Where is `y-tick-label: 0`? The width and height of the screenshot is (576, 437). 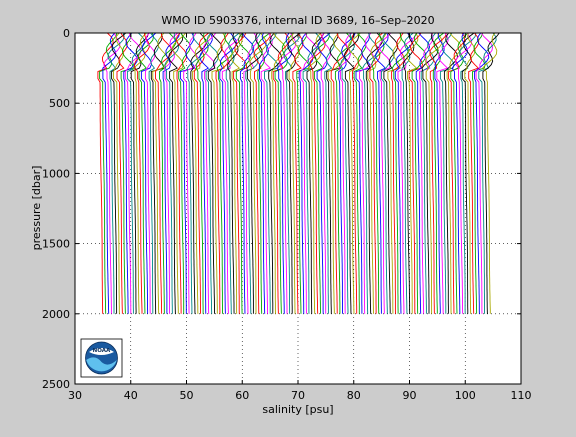
y-tick-label: 0 is located at coordinates (66, 33).